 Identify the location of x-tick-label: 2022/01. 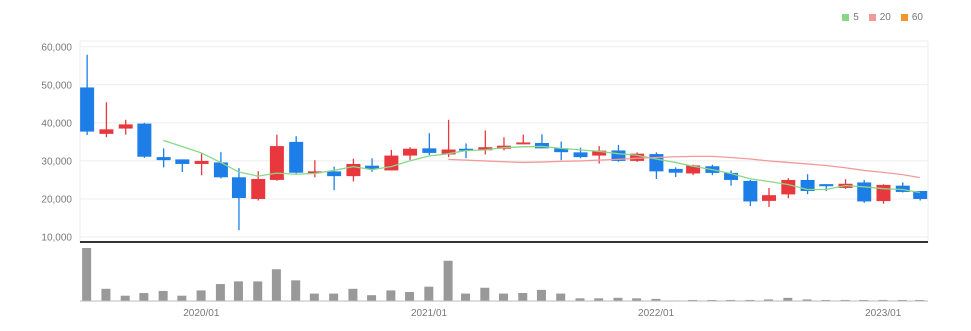
(656, 314).